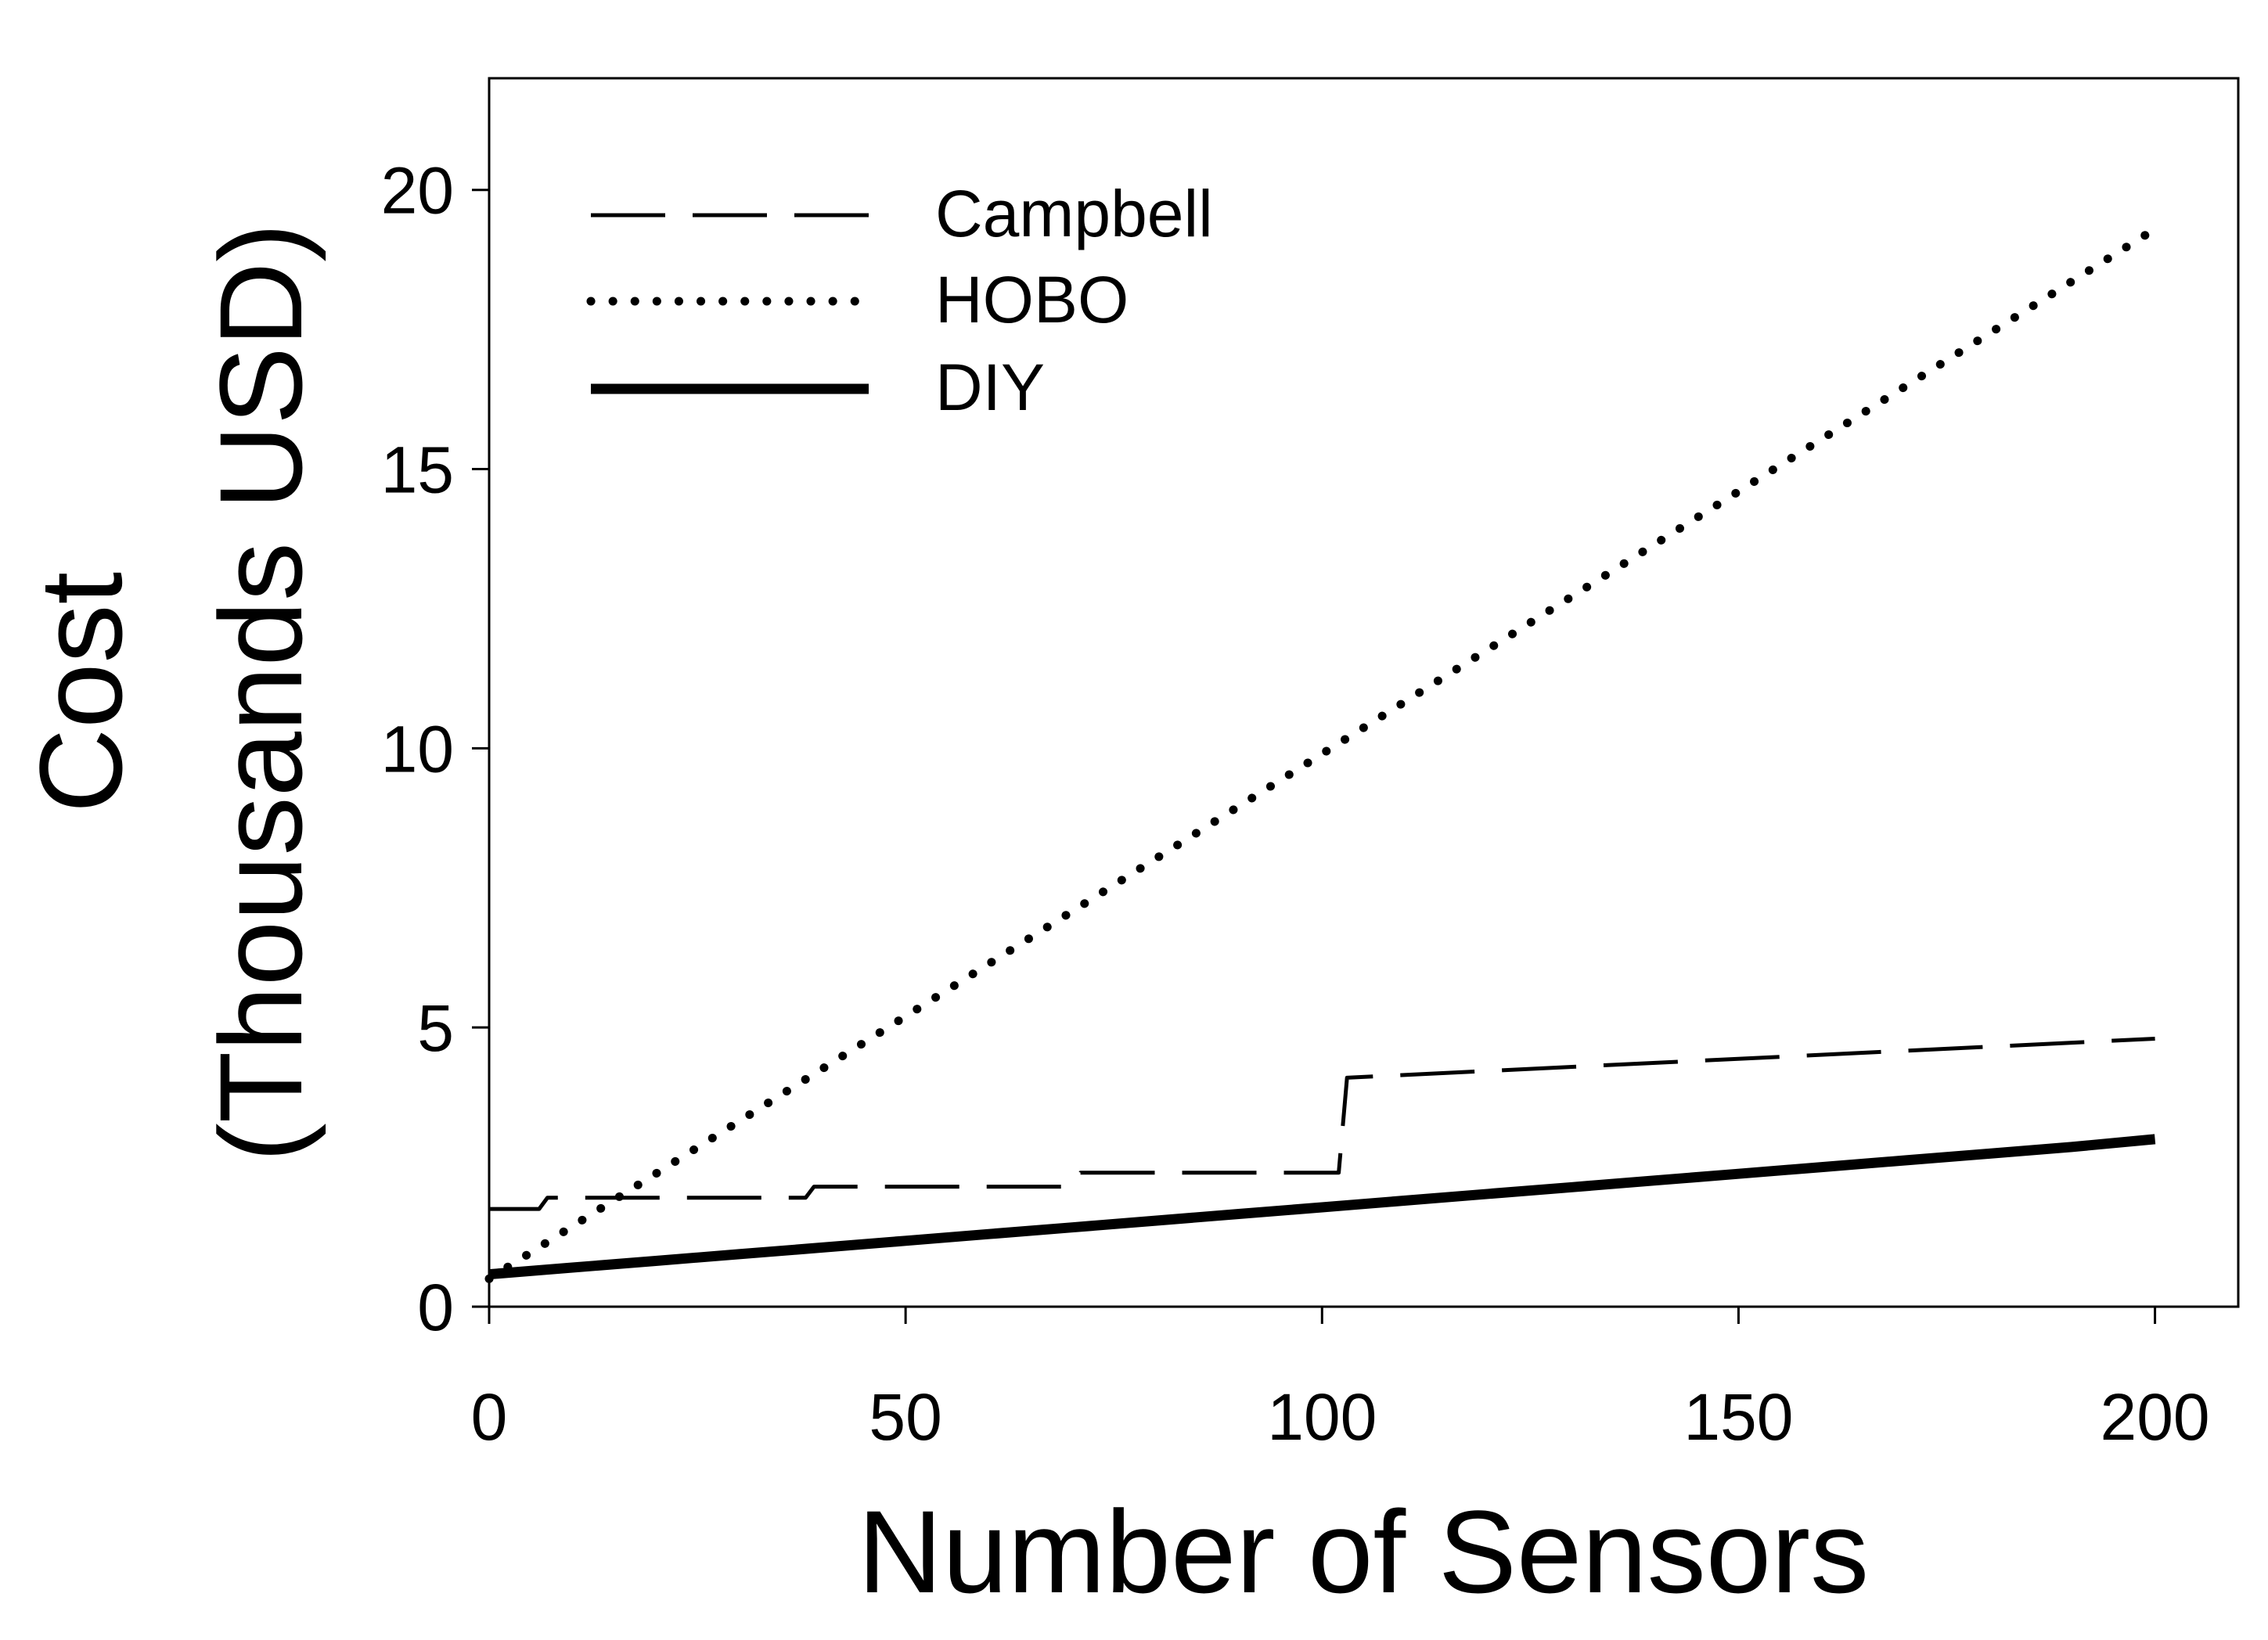 Image resolution: width=2268 pixels, height=1640 pixels. I want to click on y-tick-label: 5, so click(435, 1028).